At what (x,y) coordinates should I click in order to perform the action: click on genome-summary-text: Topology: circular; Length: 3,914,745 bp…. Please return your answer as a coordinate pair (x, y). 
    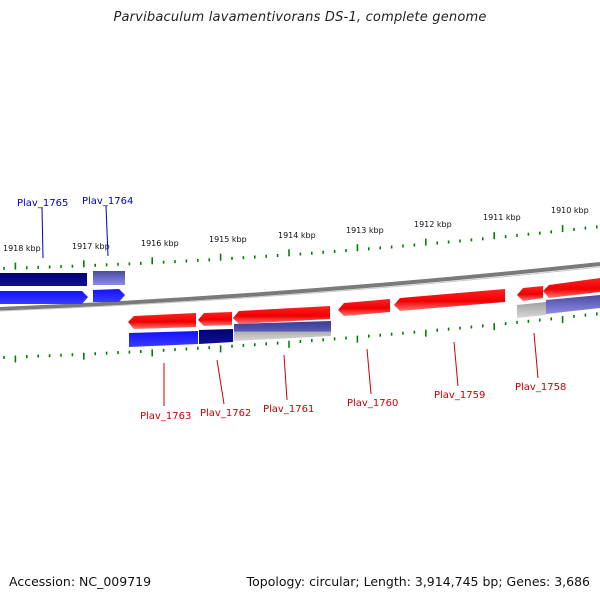
    Looking at the image, I should click on (418, 581).